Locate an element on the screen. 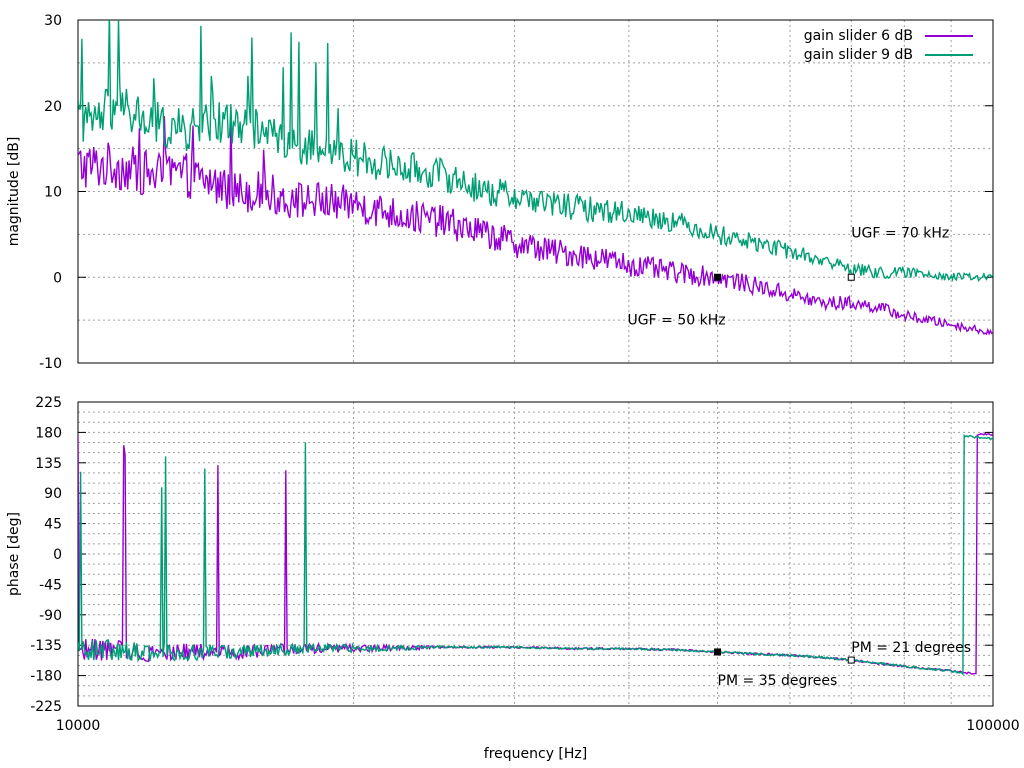 This screenshot has width=1024, height=768. y-tick-label: -180 is located at coordinates (46, 677).